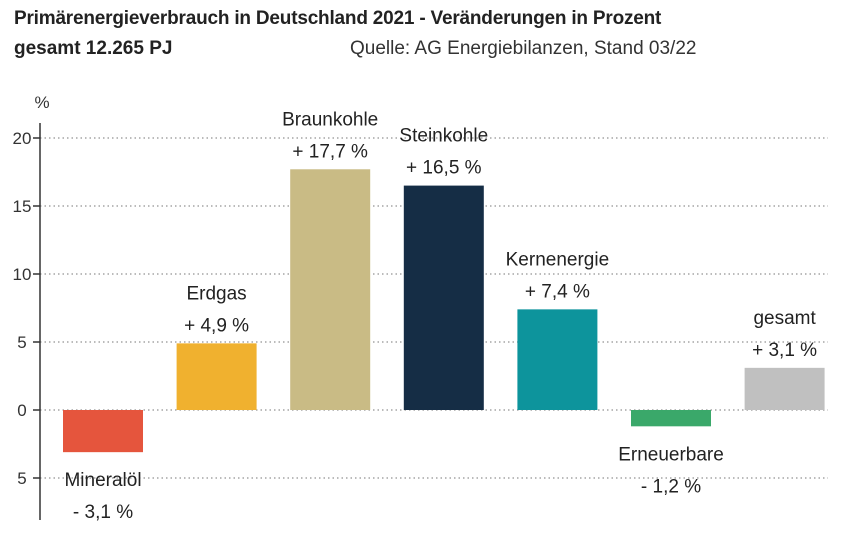 The height and width of the screenshot is (544, 845). Describe the element at coordinates (444, 168) in the screenshot. I see `value-label: + 16,5 %` at that location.